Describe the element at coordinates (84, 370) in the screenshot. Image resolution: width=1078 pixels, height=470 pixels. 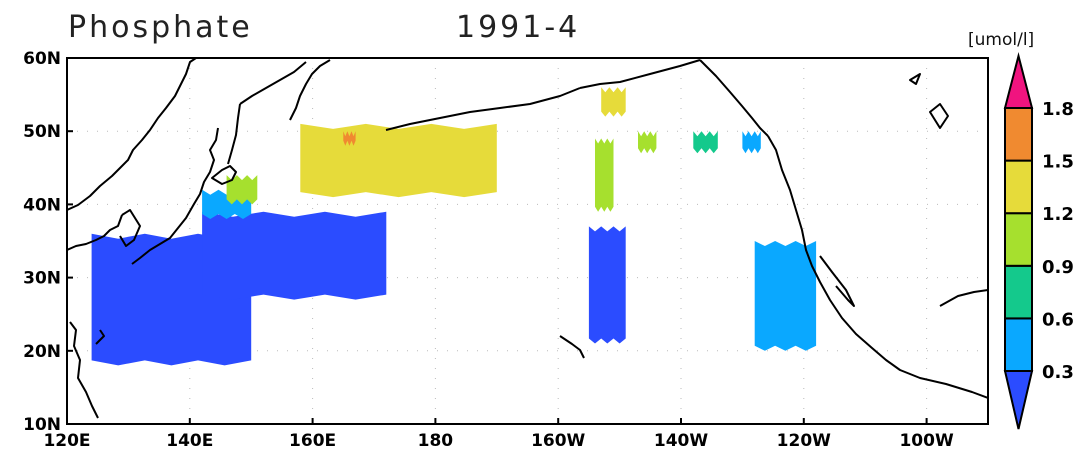
I see `coast-philippines` at that location.